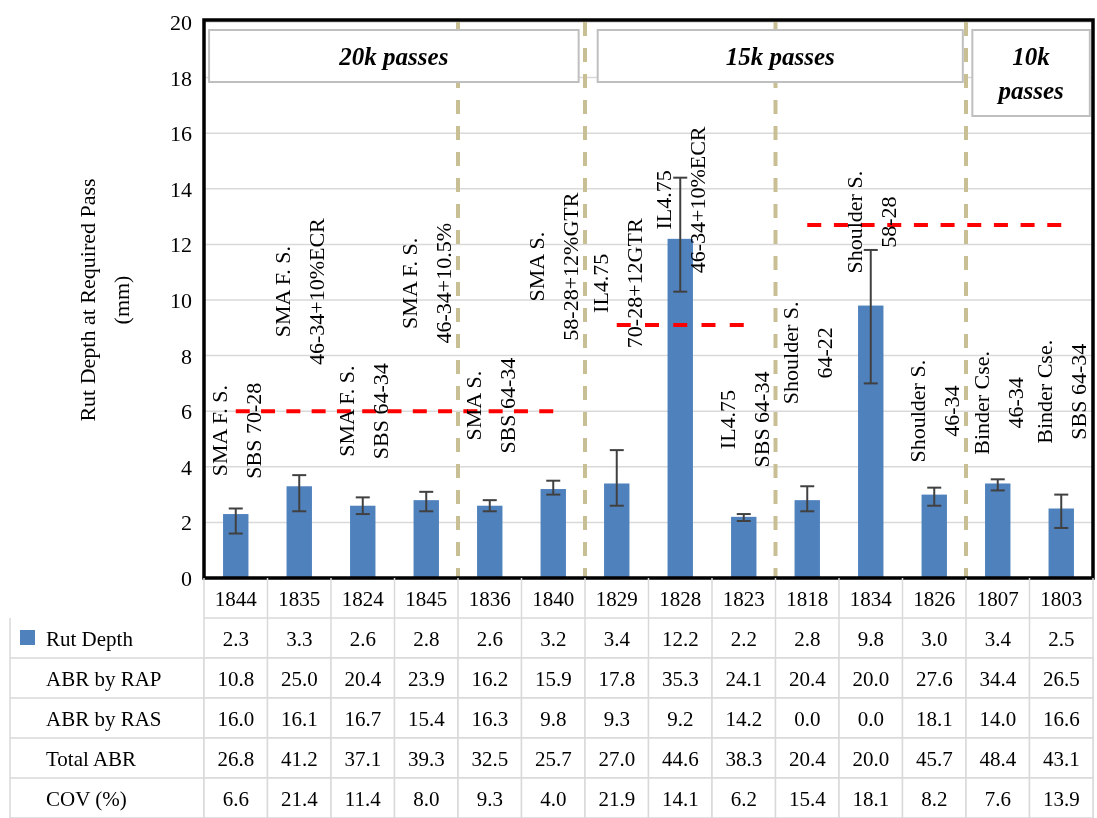 Image resolution: width=1097 pixels, height=818 pixels. I want to click on y-tick-label: 18, so click(181, 78).